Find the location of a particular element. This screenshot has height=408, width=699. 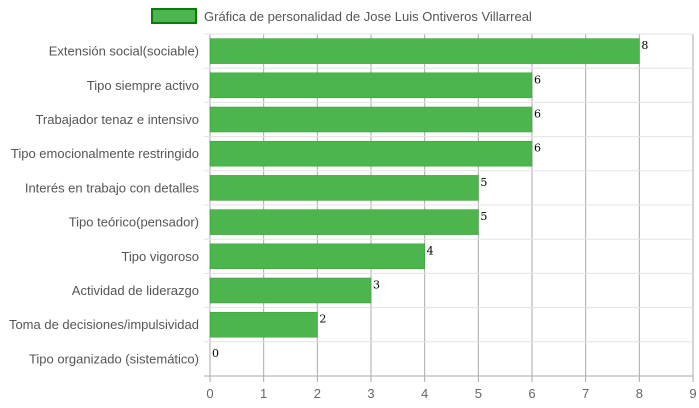

x-tick-label-7: 7 is located at coordinates (585, 393).